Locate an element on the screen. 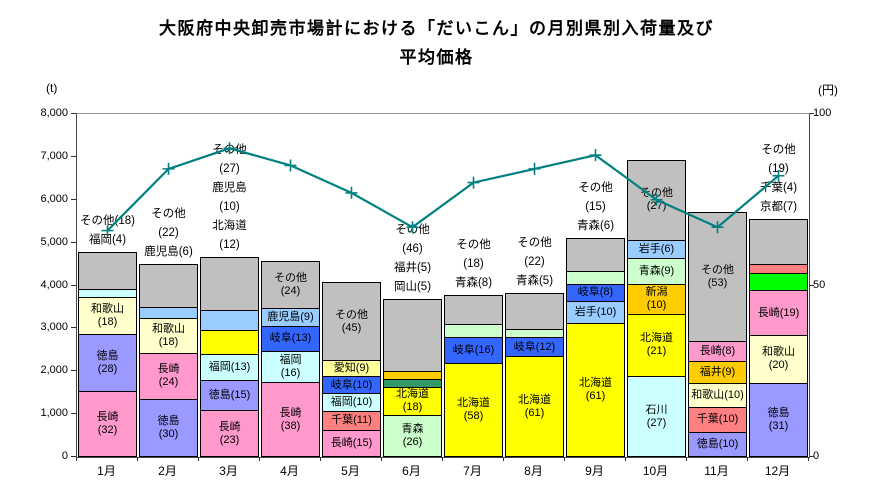 Image resolution: width=873 pixels, height=496 pixels. bar-segment-その他: その他 (24) is located at coordinates (290, 285).